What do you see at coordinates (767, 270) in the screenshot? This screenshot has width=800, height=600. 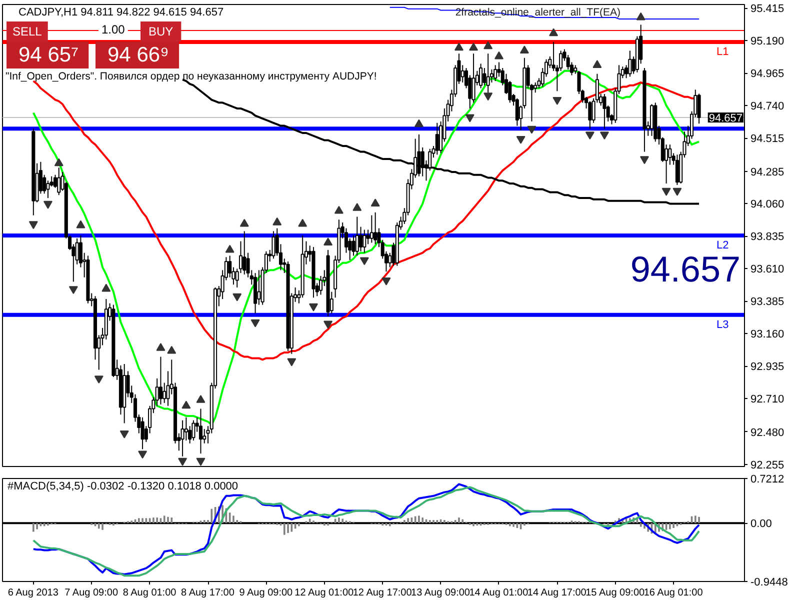 I see `y-tick-label: 93.610` at bounding box center [767, 270].